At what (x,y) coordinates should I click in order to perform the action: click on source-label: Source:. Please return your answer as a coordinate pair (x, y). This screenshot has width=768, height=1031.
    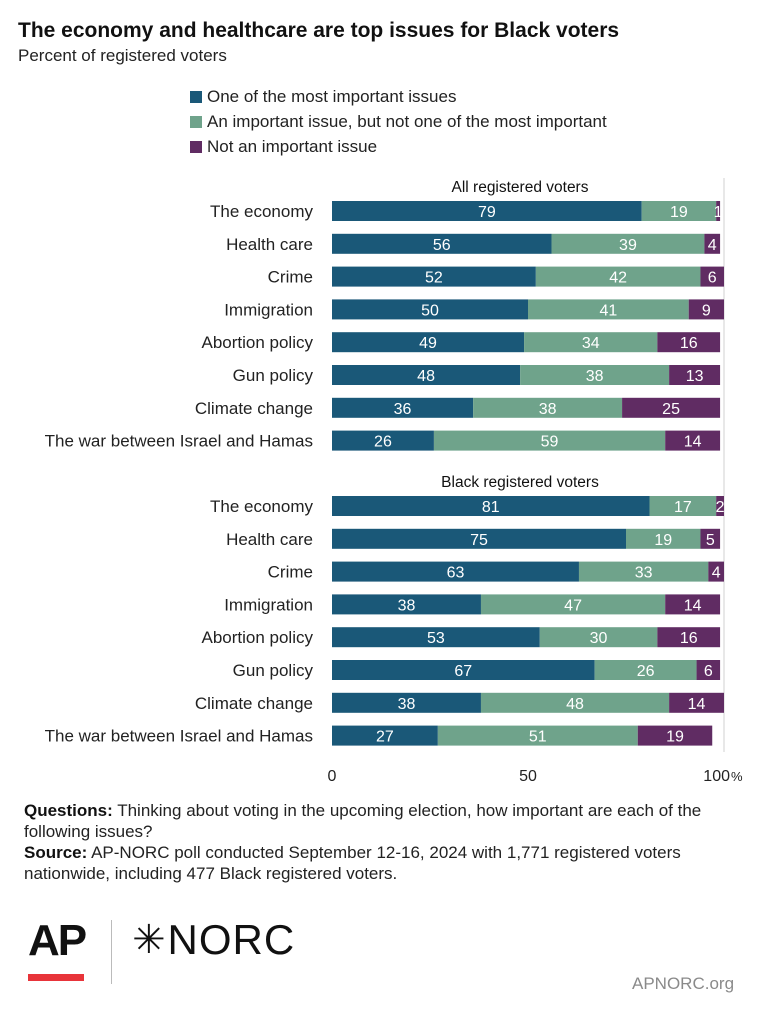
    Looking at the image, I should click on (56, 852).